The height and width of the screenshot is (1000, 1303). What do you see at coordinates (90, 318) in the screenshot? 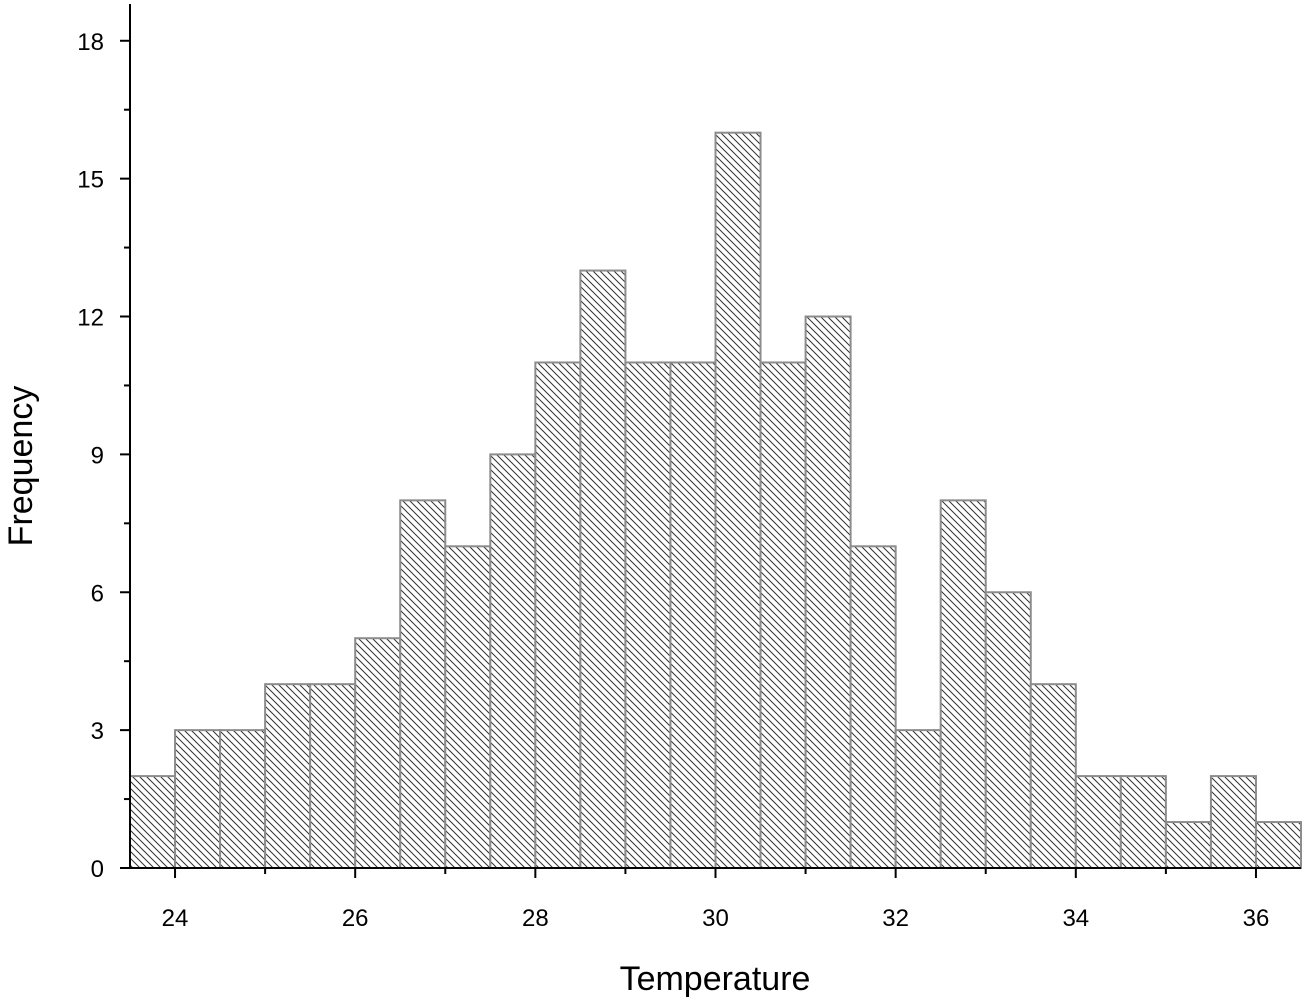
I see `y-tick-label-12: 12` at bounding box center [90, 318].